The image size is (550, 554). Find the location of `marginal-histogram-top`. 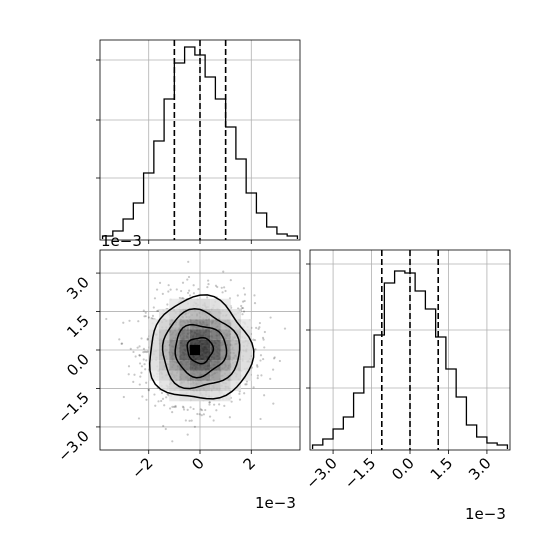

marginal-histogram-top is located at coordinates (198, 141).